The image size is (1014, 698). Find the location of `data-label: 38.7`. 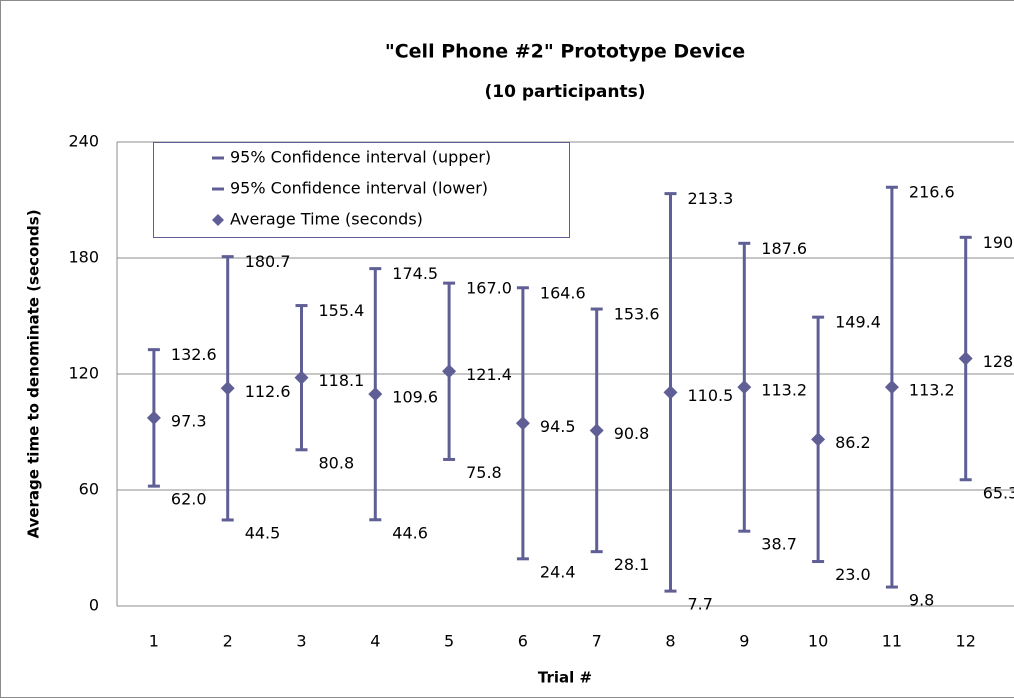

data-label: 38.7 is located at coordinates (779, 544).